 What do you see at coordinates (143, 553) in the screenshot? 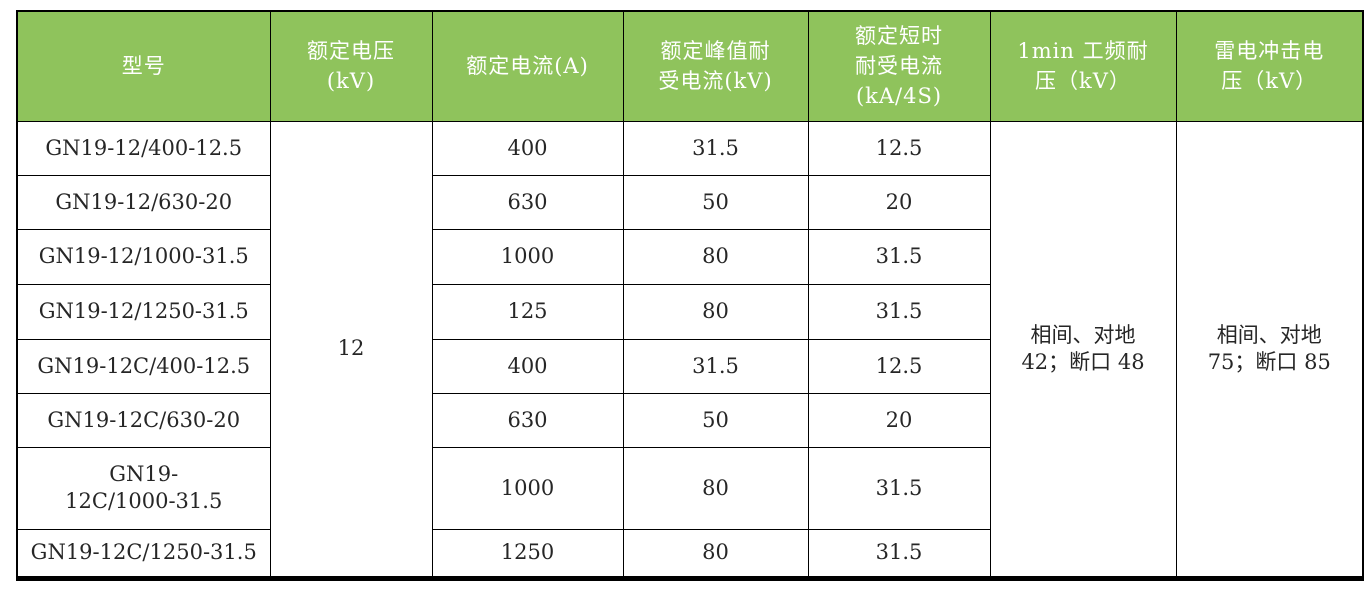
I see `model-cell: GN19-12C/1250-31.5` at bounding box center [143, 553].